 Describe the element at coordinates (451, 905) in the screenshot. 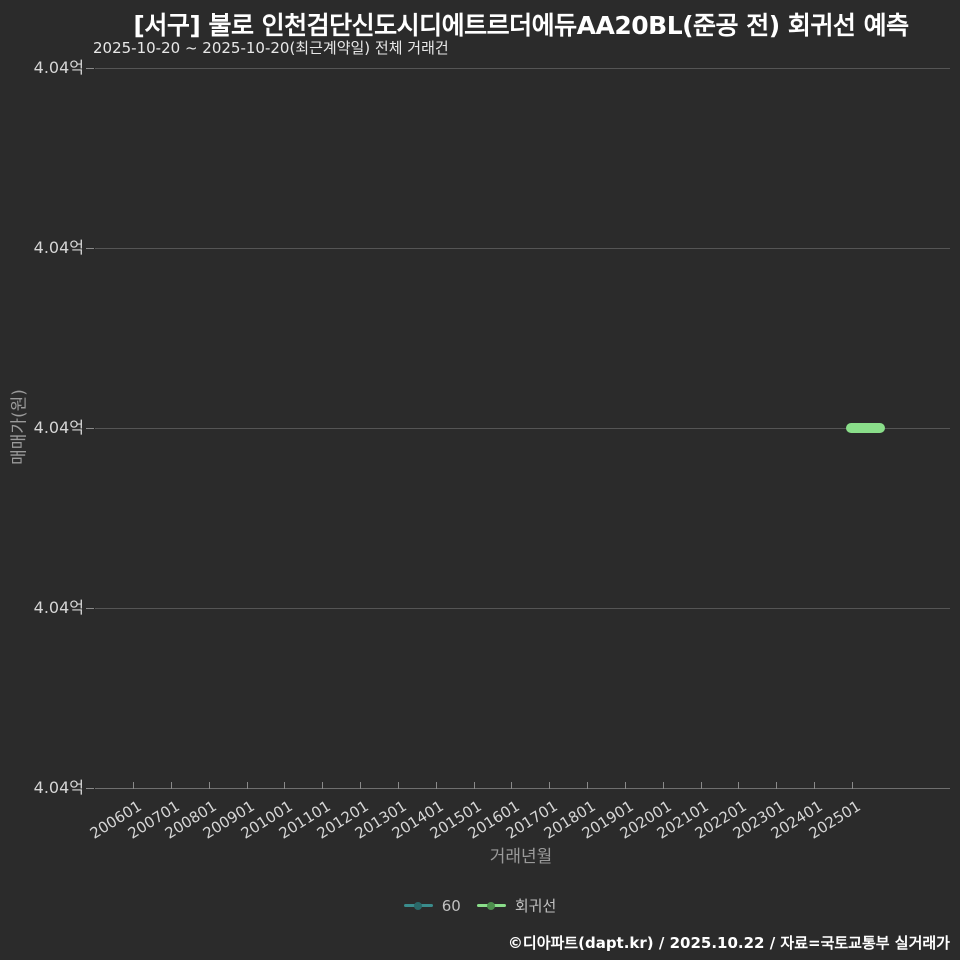

I see `legend-label-60: 60` at that location.